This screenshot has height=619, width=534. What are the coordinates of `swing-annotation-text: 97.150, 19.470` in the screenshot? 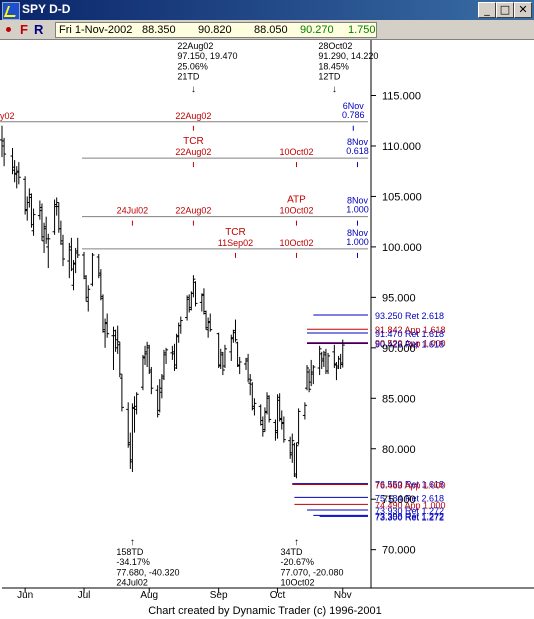 It's located at (207, 56).